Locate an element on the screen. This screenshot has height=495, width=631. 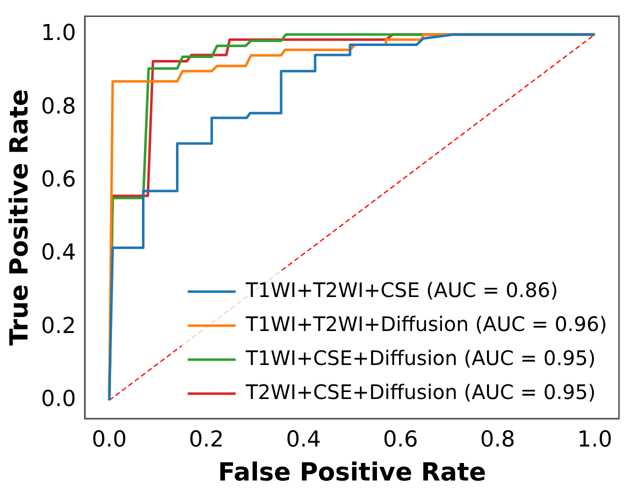
x-tick-label: 1.0 is located at coordinates (594, 440).